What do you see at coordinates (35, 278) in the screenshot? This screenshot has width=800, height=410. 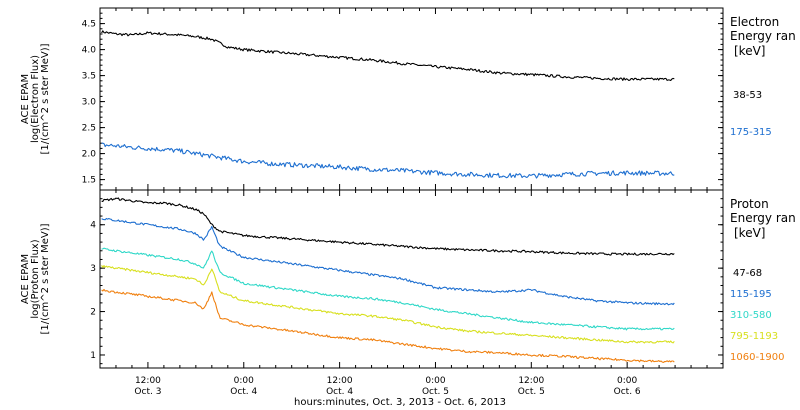 I see `y-axis-label: log(Proton Flux)` at bounding box center [35, 278].